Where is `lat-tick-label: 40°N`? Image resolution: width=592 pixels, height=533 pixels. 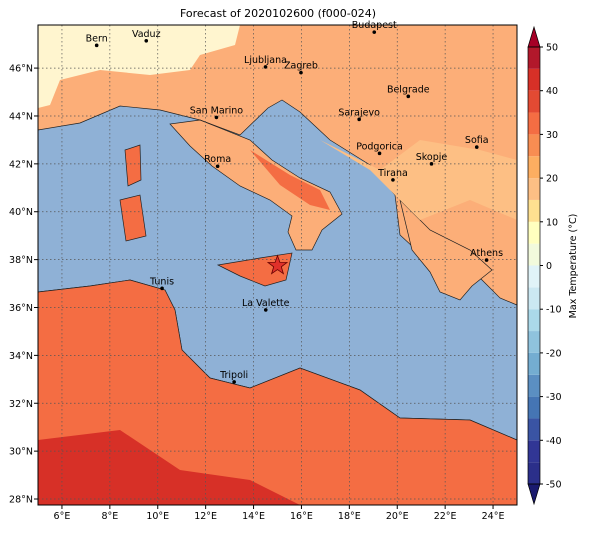 lat-tick-label: 40°N is located at coordinates (21, 212).